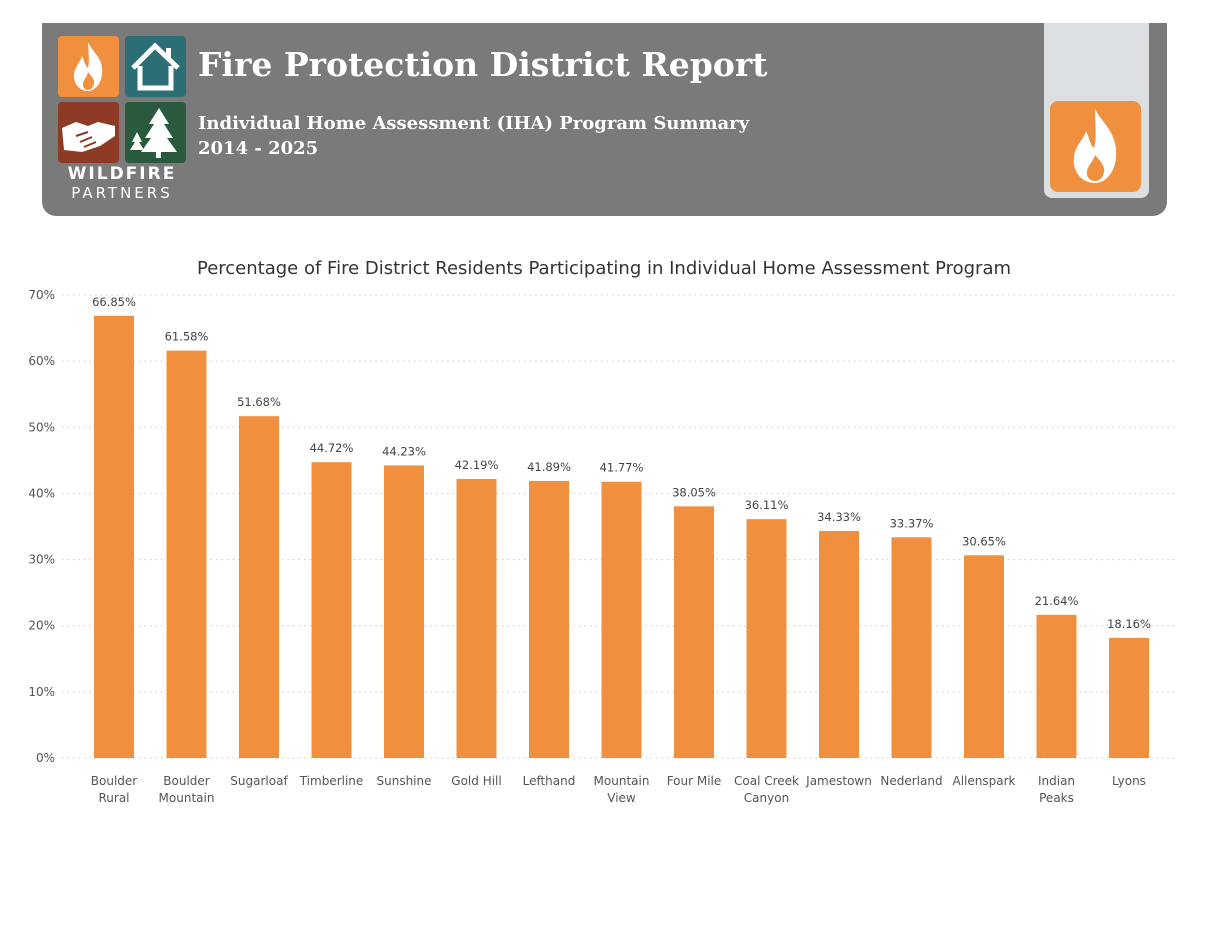  What do you see at coordinates (912, 523) in the screenshot?
I see `data-label: 33.37%` at bounding box center [912, 523].